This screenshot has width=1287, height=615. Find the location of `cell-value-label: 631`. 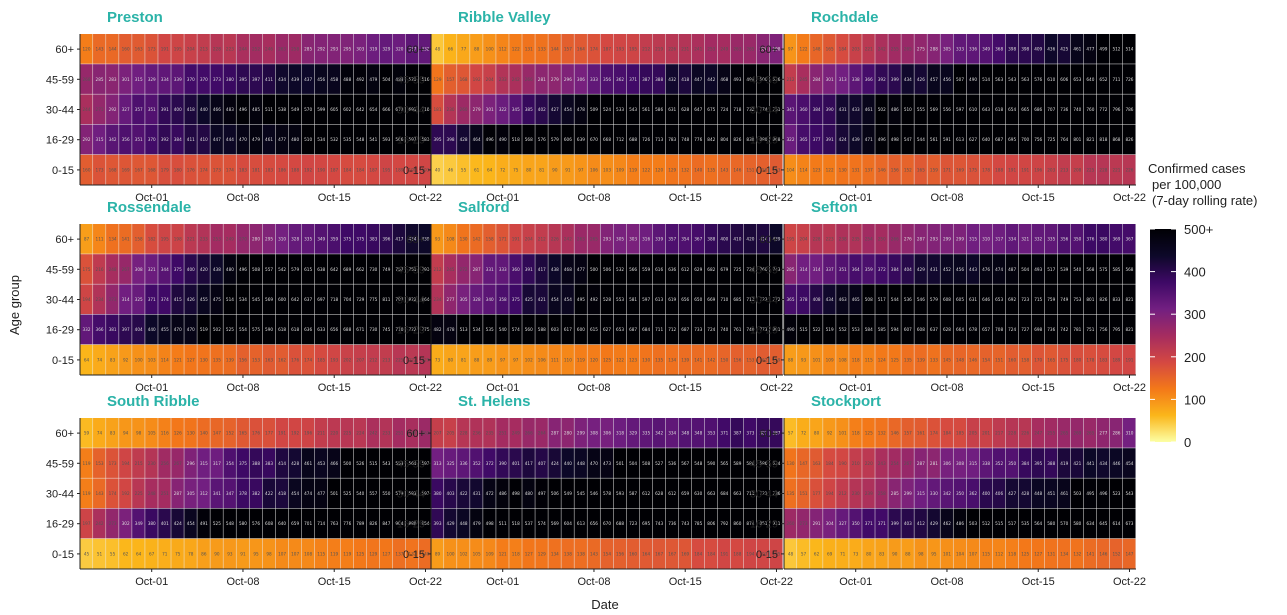

cell-value-label: 631 is located at coordinates (672, 109).